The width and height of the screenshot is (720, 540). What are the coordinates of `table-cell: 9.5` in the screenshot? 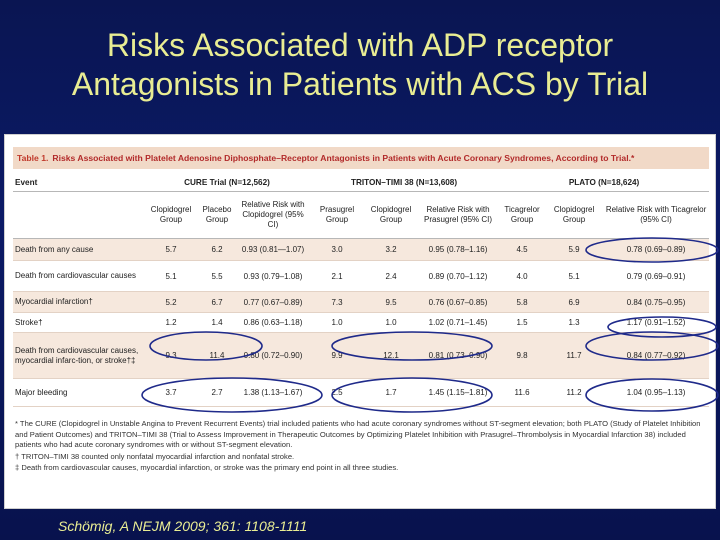 It's located at (391, 302).